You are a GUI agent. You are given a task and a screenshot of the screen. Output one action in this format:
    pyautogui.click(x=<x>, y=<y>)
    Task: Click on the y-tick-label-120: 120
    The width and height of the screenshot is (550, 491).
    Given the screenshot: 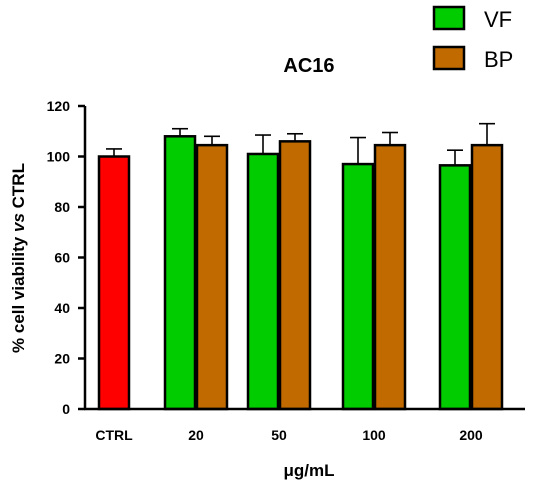 What is the action you would take?
    pyautogui.click(x=59, y=106)
    